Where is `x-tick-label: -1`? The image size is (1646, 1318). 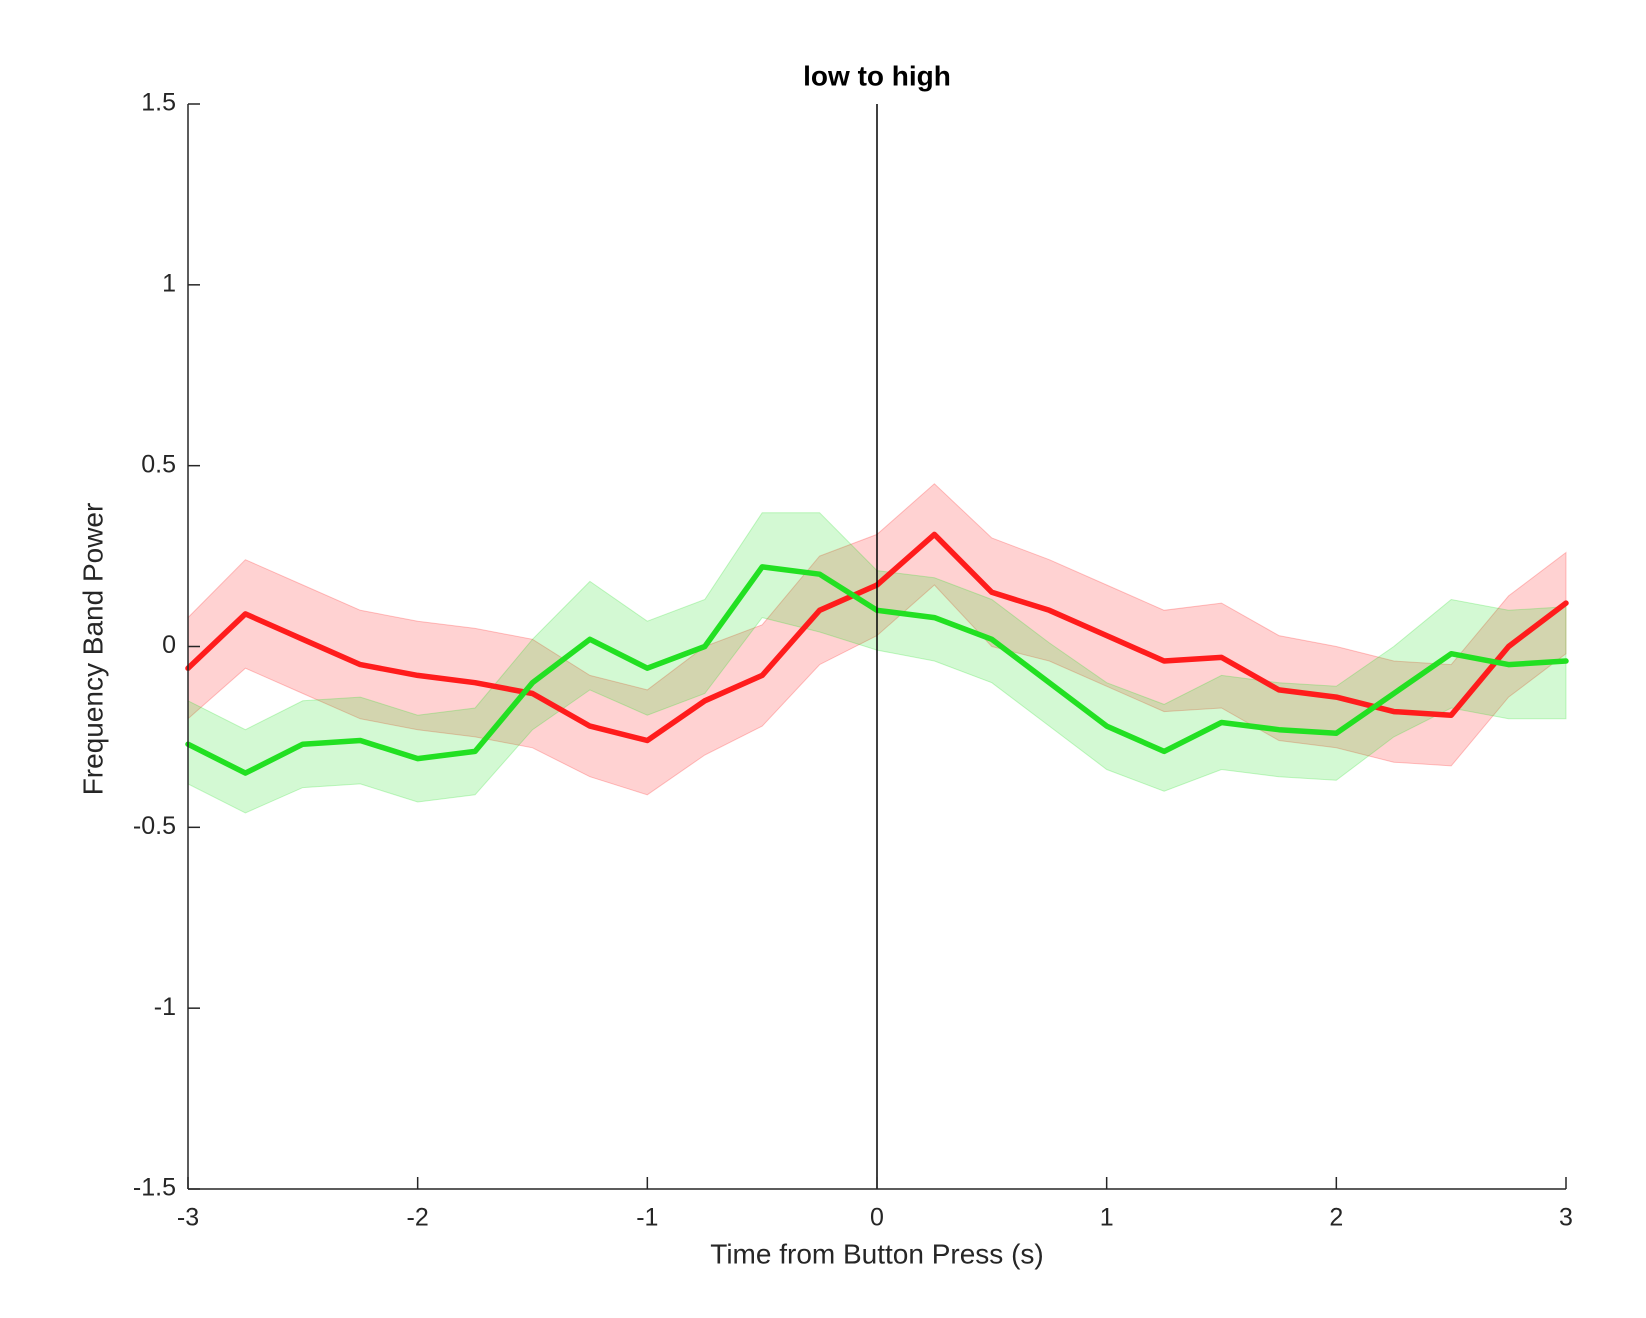
x-tick-label: -1 is located at coordinates (647, 1218).